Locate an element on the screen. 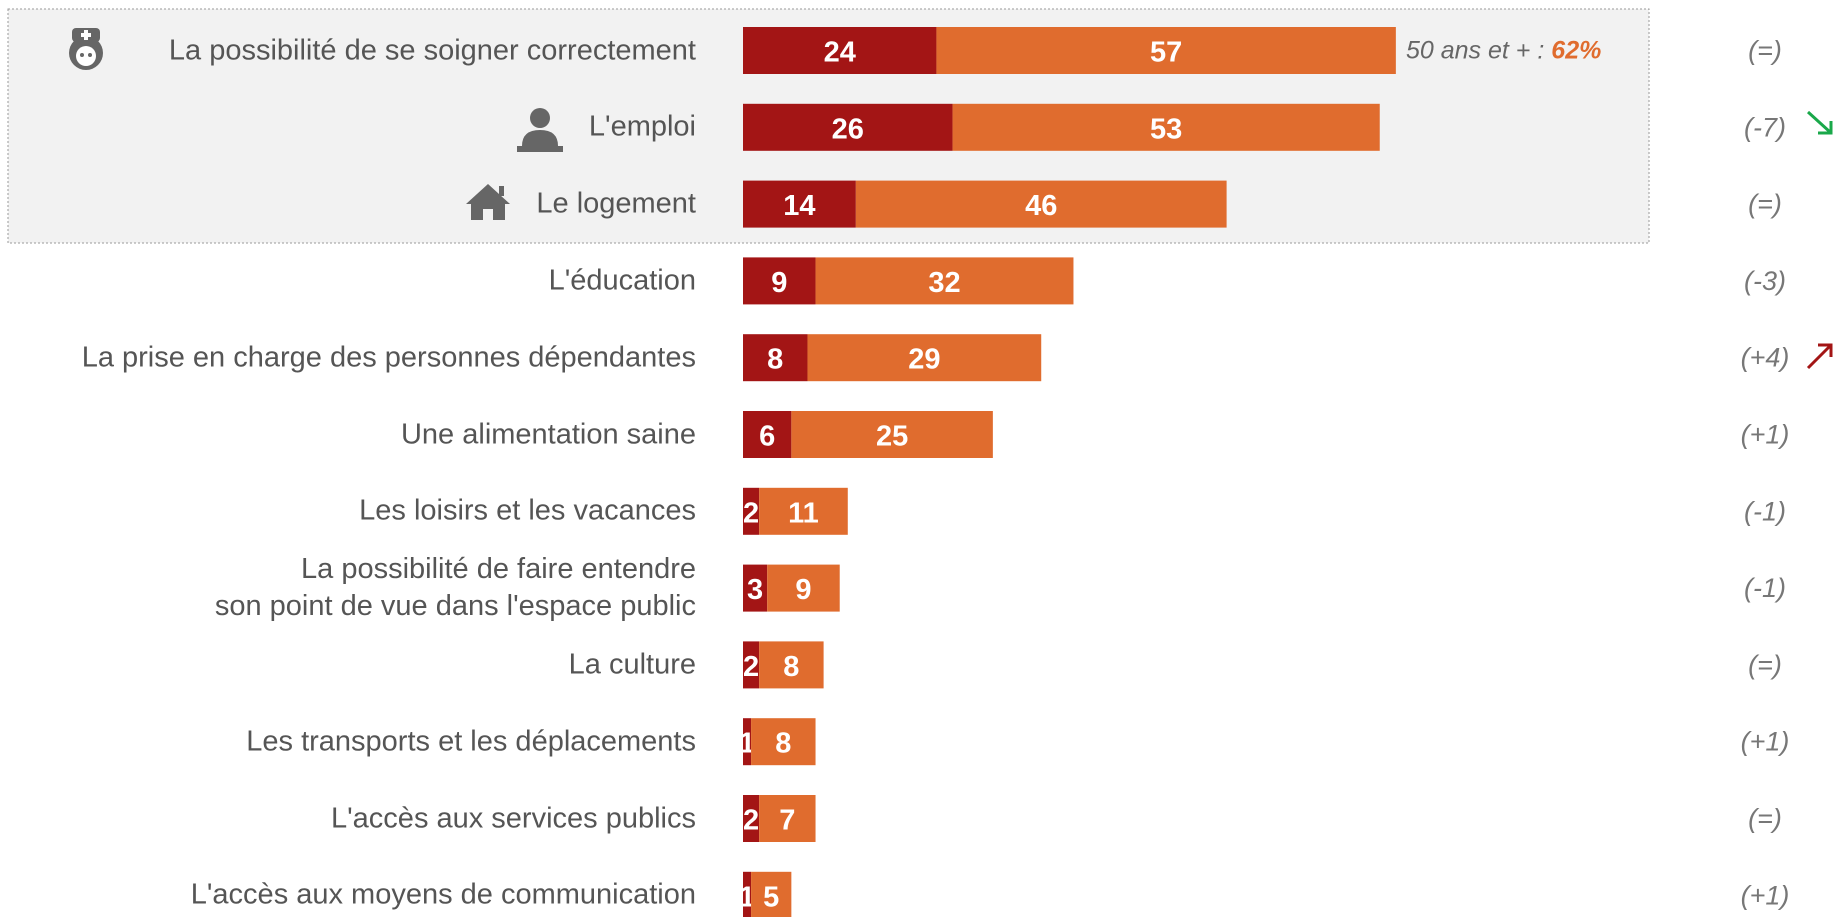  value-label: 29 is located at coordinates (924, 360).